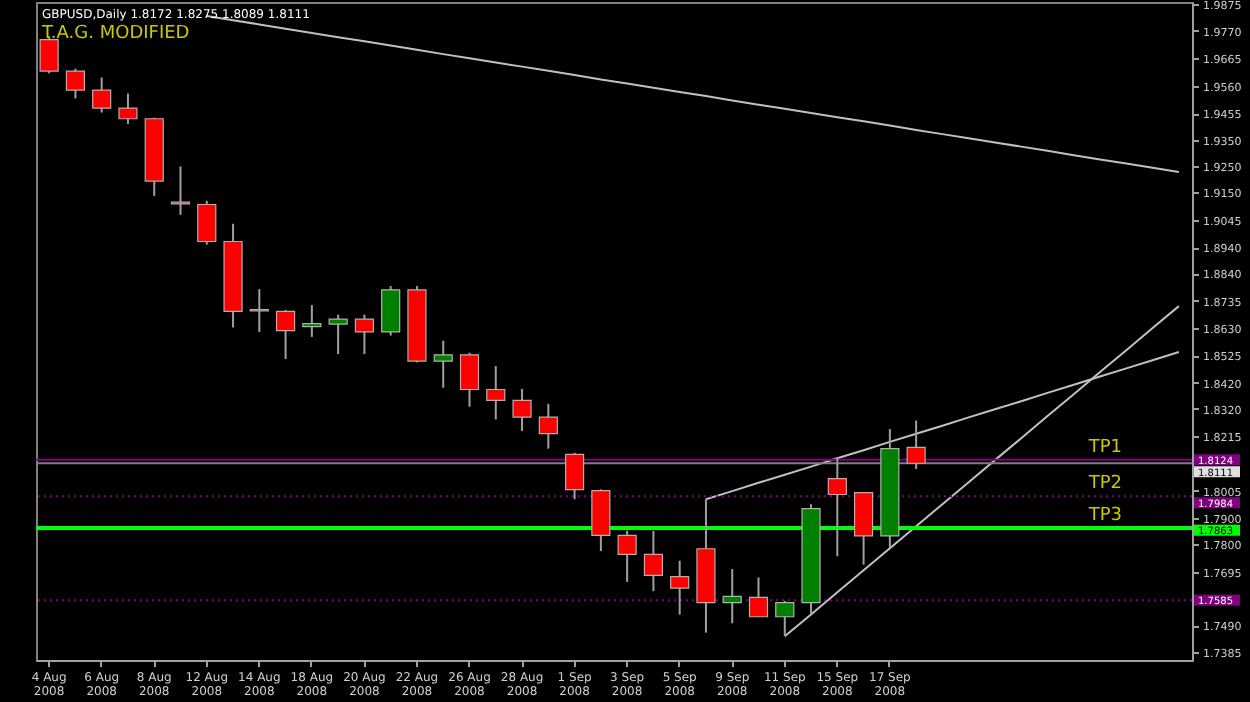  Describe the element at coordinates (115, 34) in the screenshot. I see `text: T.A.G. MODIFIED` at that location.